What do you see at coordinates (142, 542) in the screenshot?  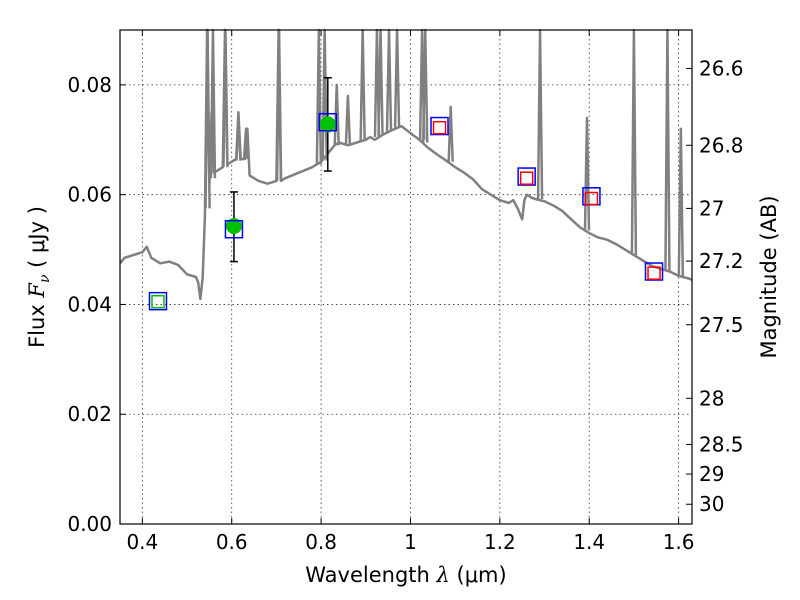 I see `x-tick-label: 0.4` at bounding box center [142, 542].